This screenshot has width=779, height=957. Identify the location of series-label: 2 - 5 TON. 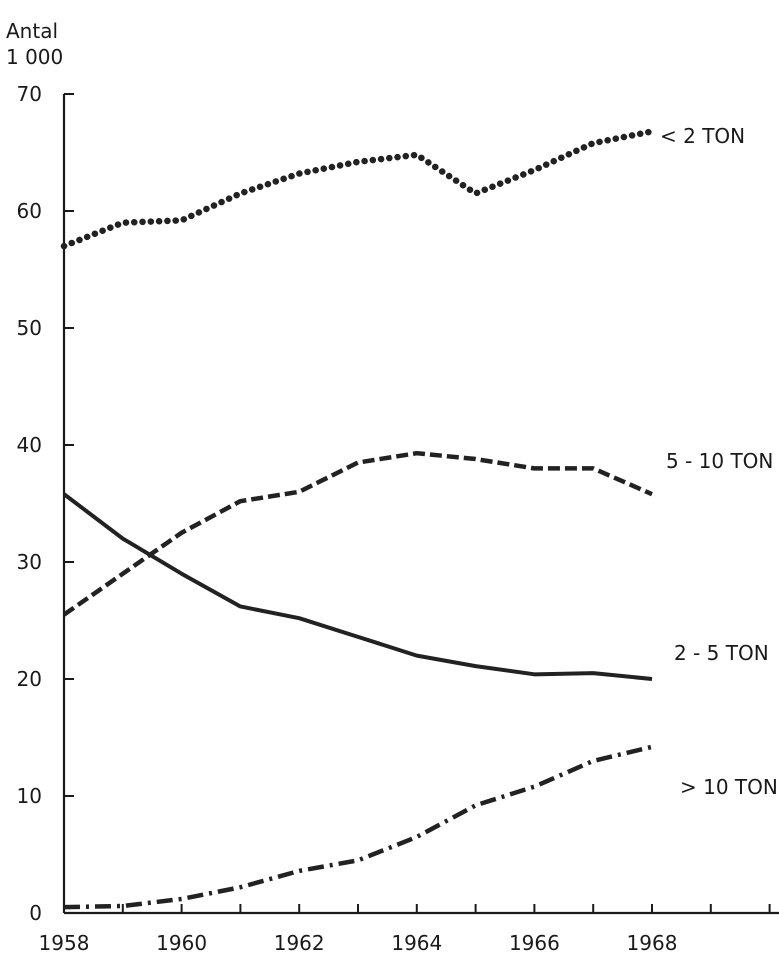
(721, 653).